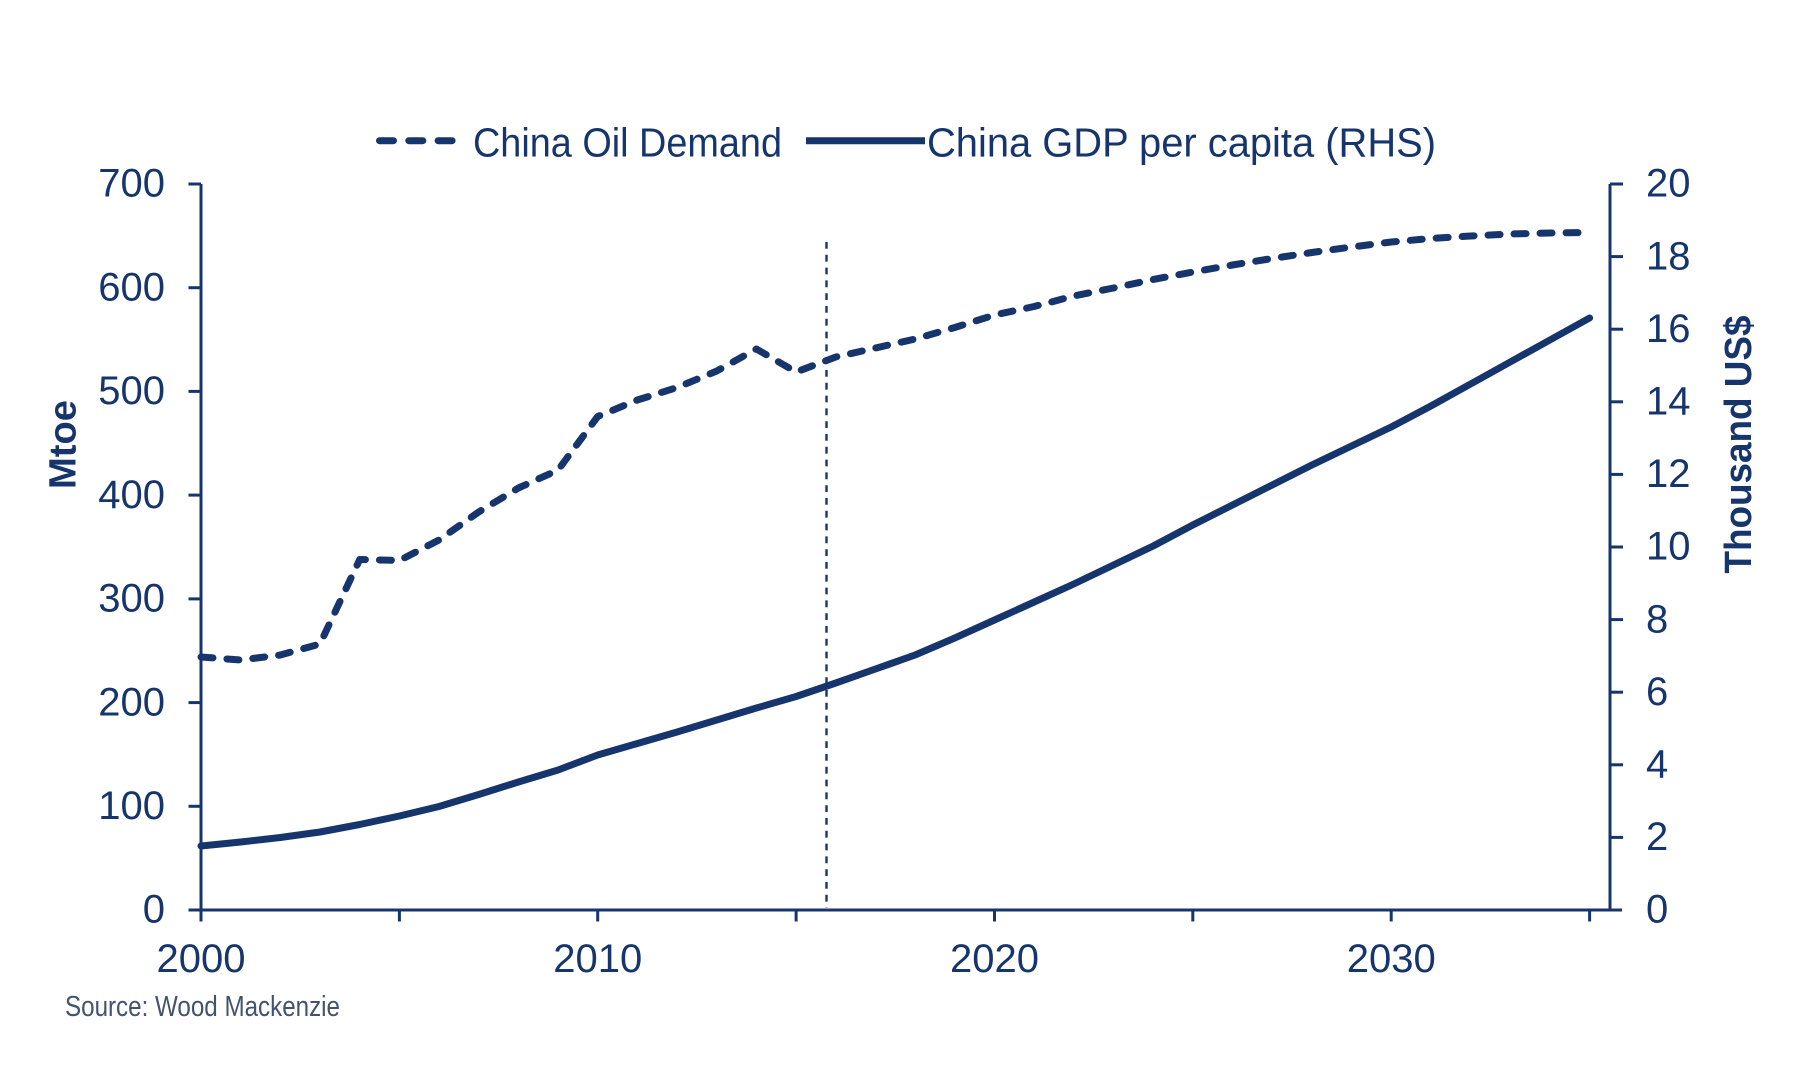 Image resolution: width=1800 pixels, height=1080 pixels. I want to click on svg-text: Mtoe, so click(63, 444).